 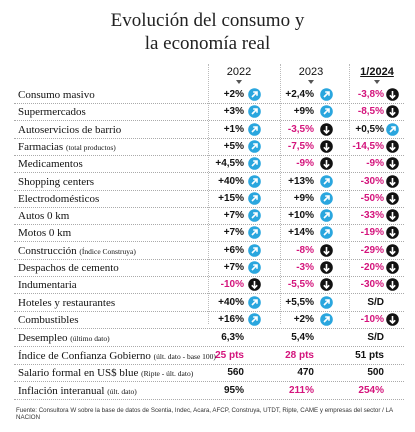 What do you see at coordinates (84, 355) in the screenshot?
I see `label-text: Índice de Confianza Gobierno` at bounding box center [84, 355].